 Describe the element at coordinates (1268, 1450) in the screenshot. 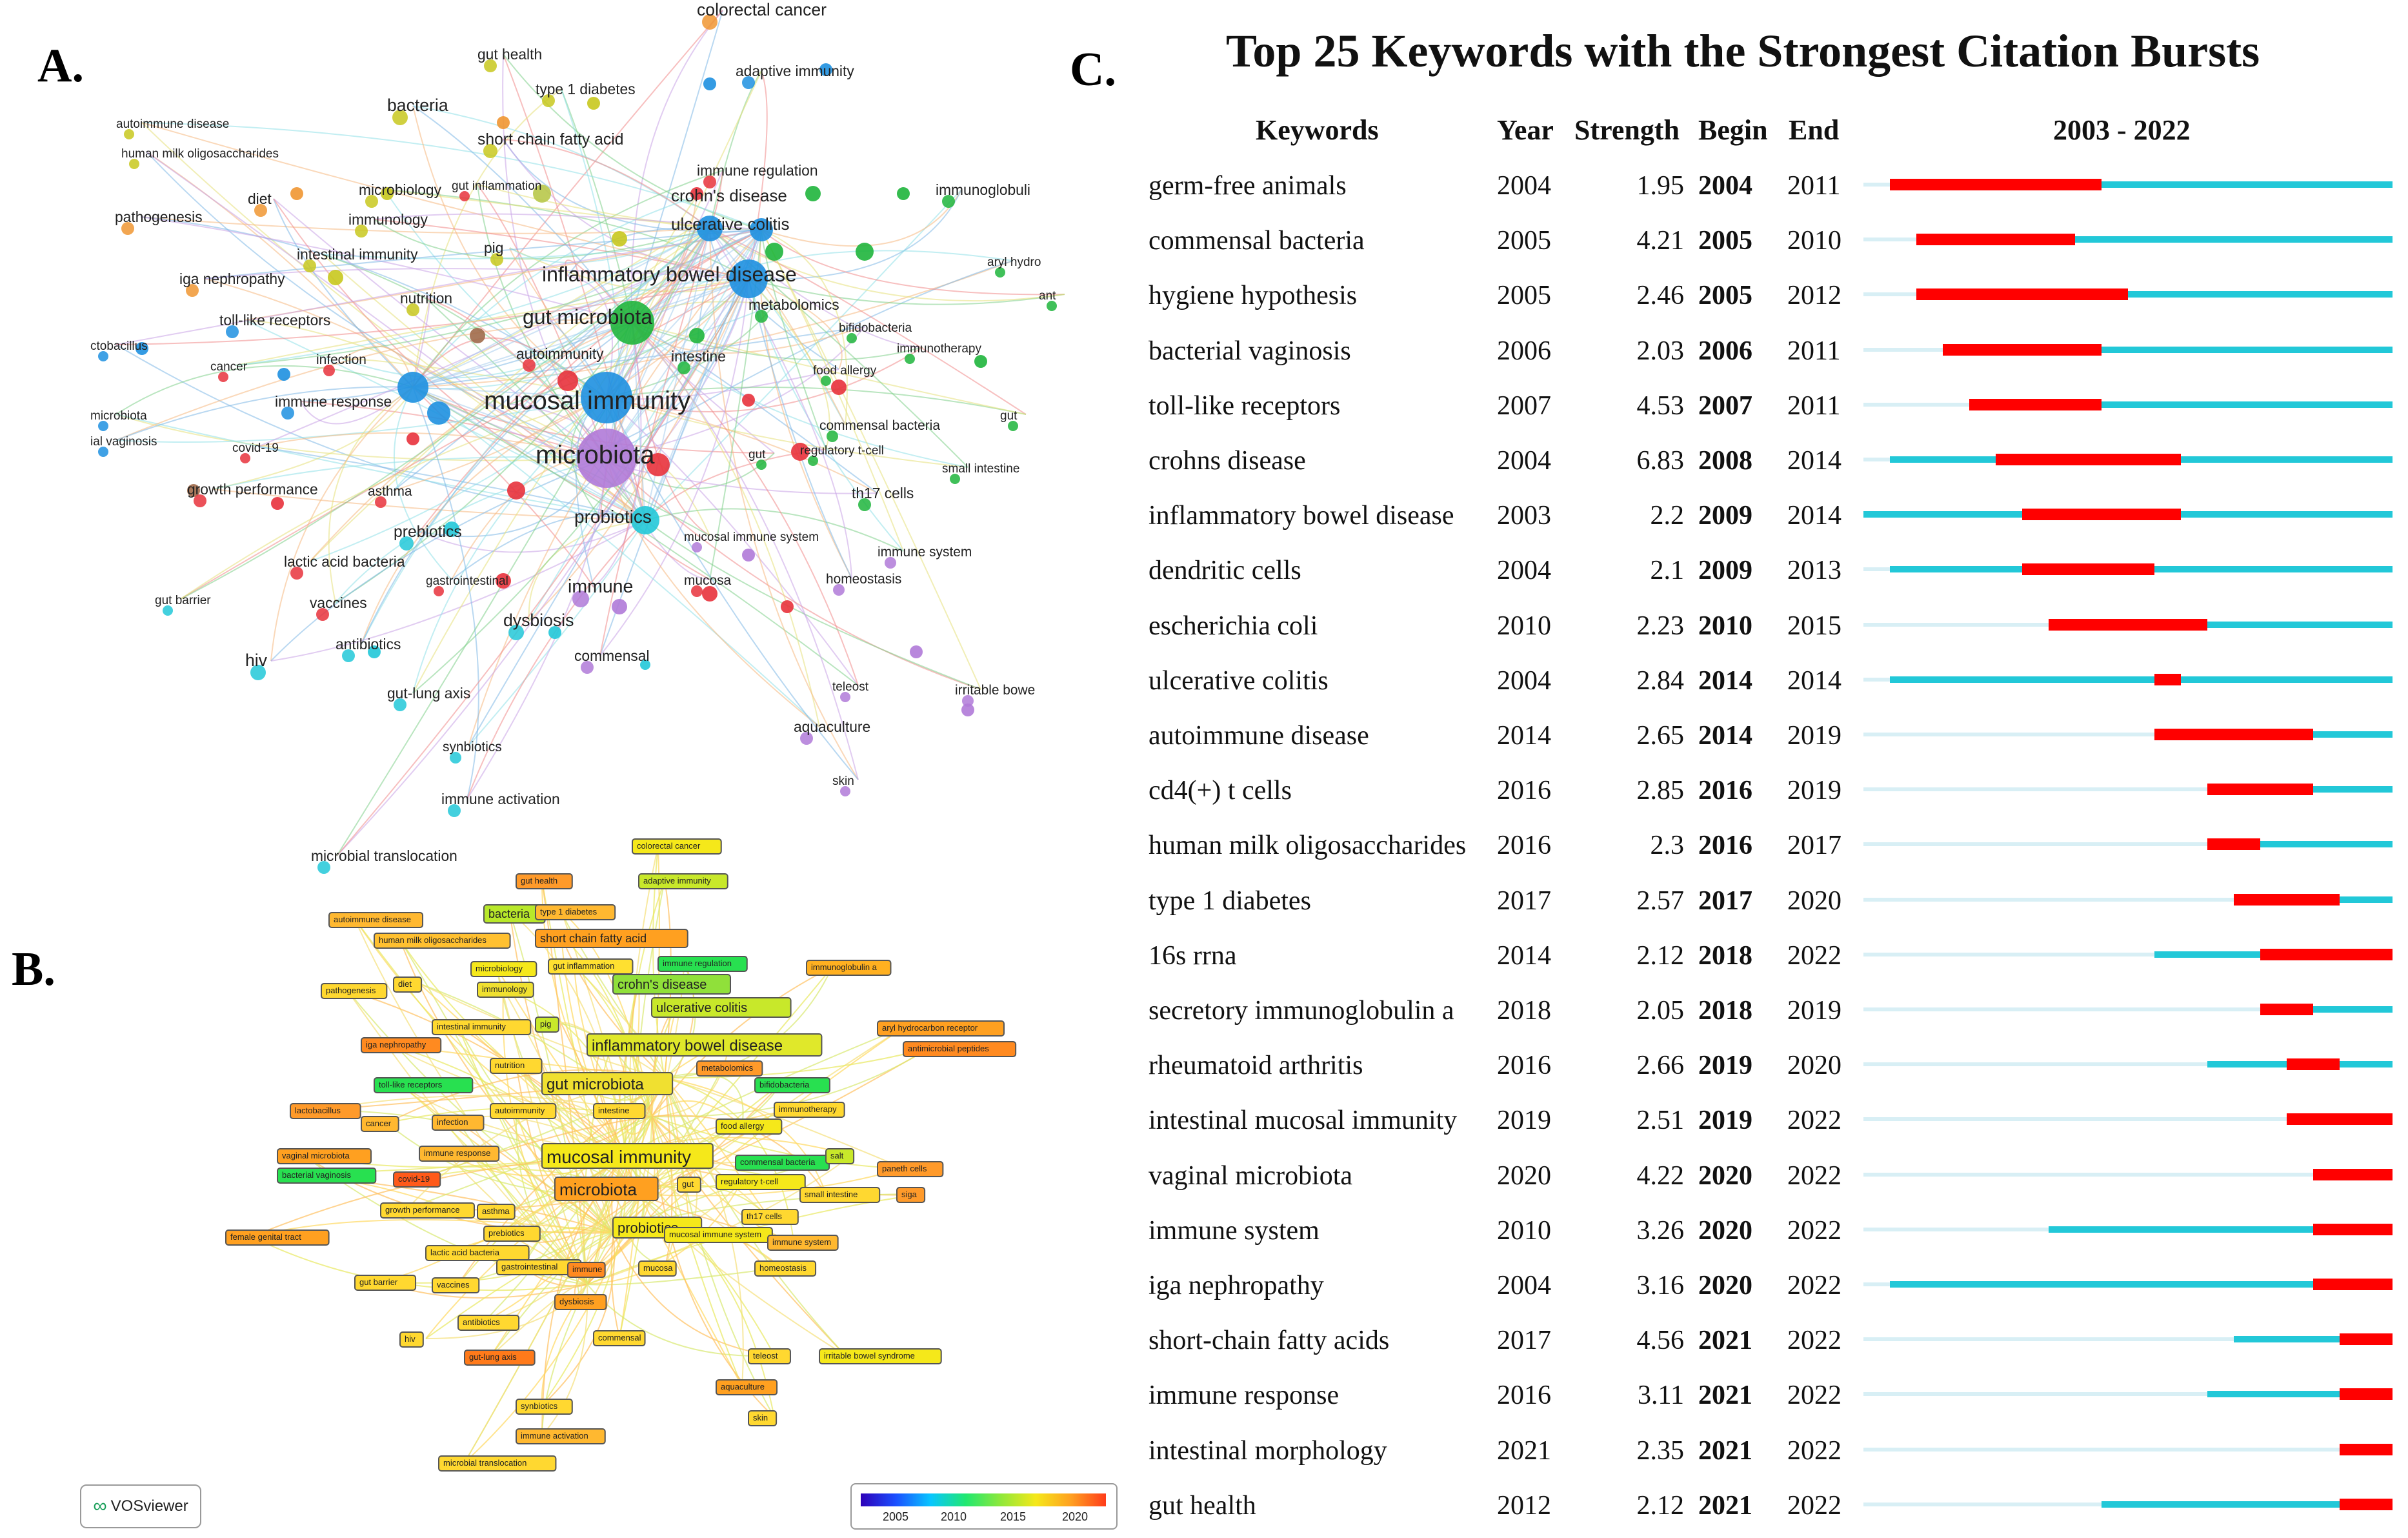

I see `burst-keyword: intestinal morphology` at that location.